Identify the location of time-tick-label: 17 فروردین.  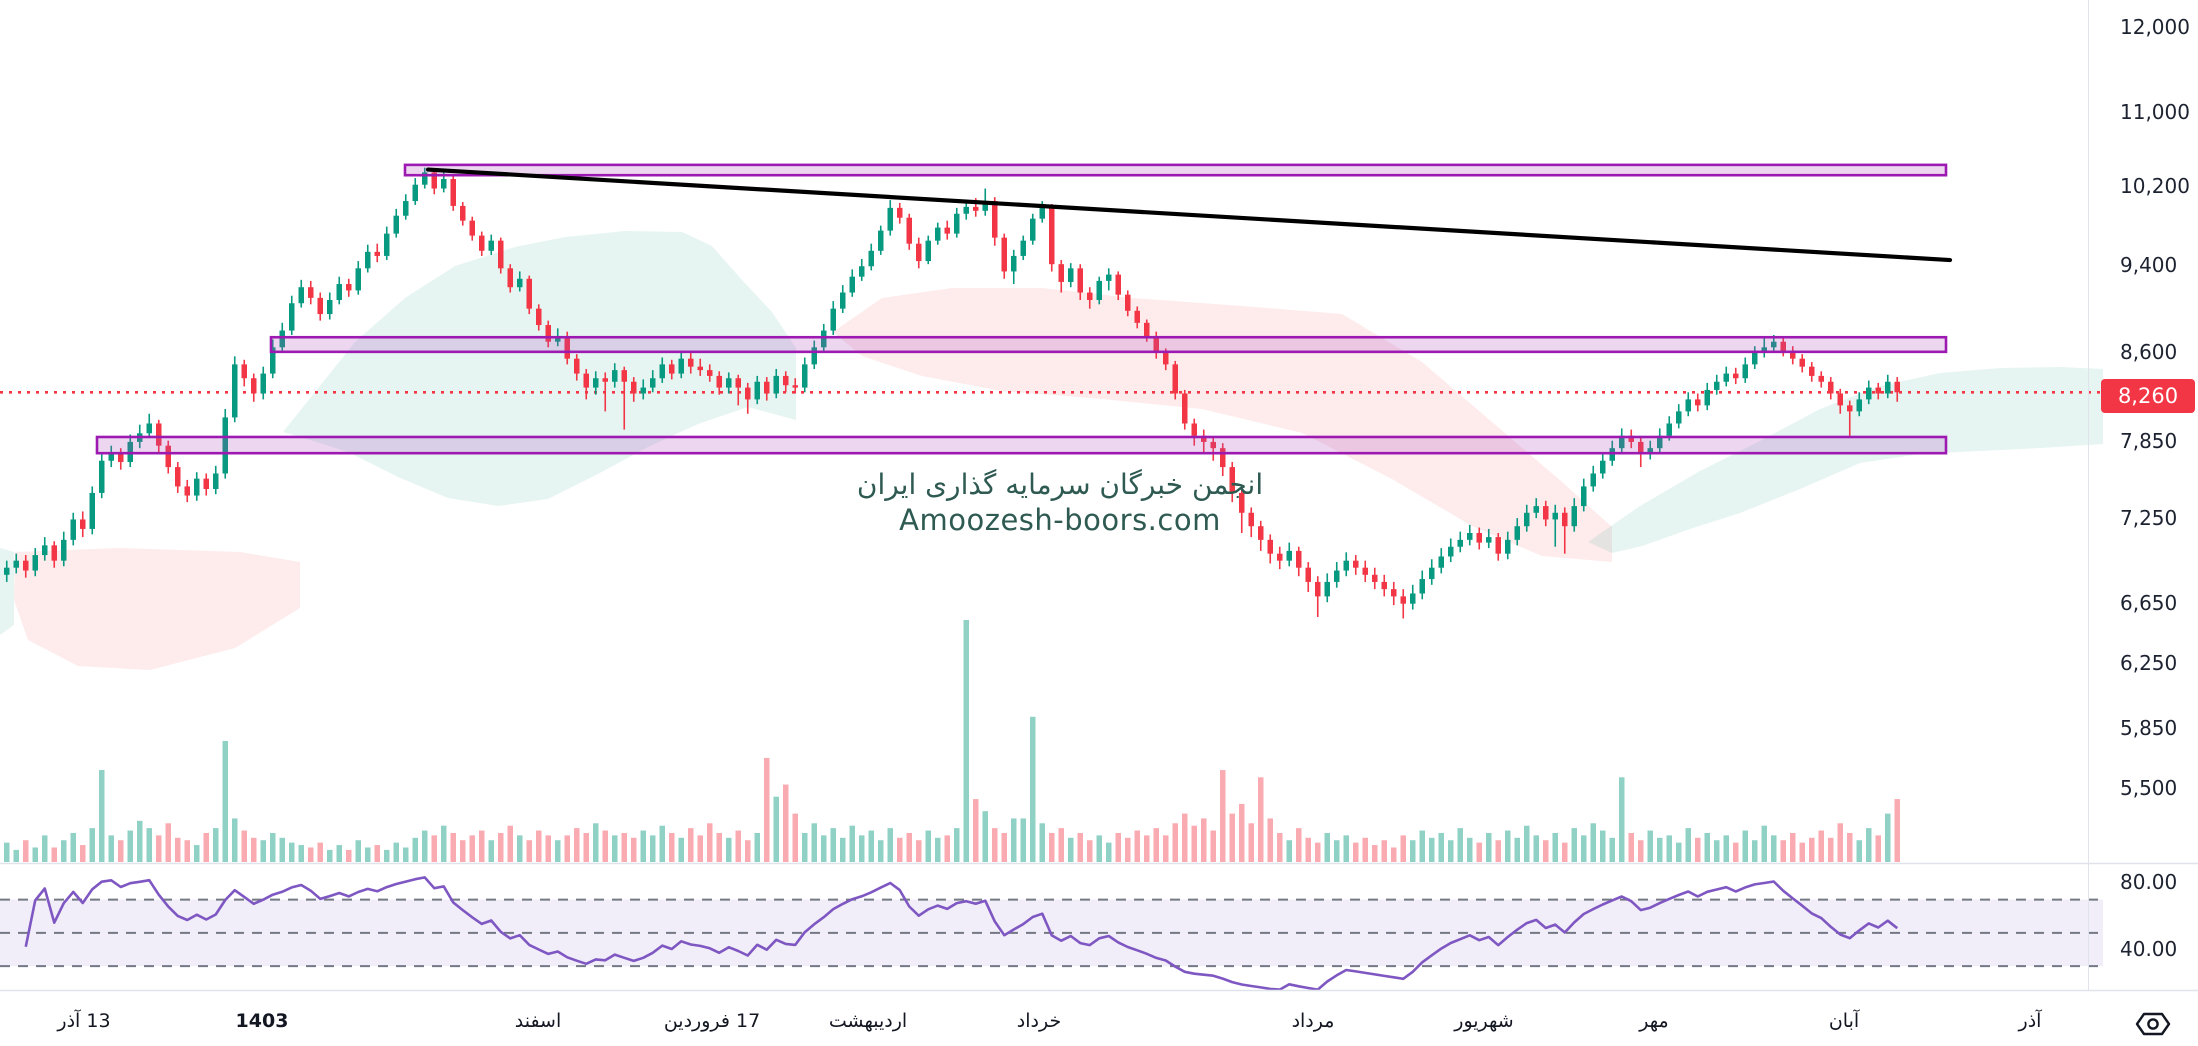
(712, 1021).